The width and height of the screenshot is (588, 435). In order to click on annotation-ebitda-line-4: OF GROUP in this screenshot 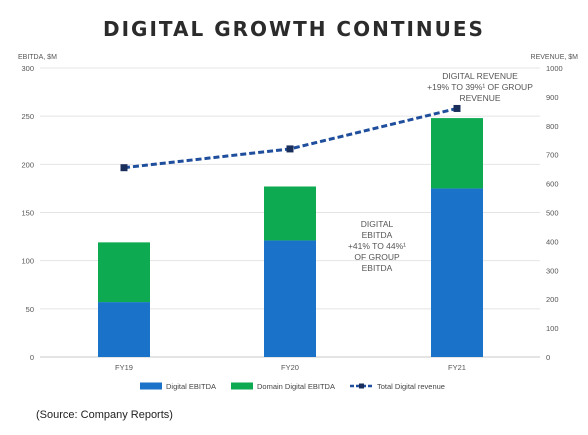, I will do `click(377, 257)`.